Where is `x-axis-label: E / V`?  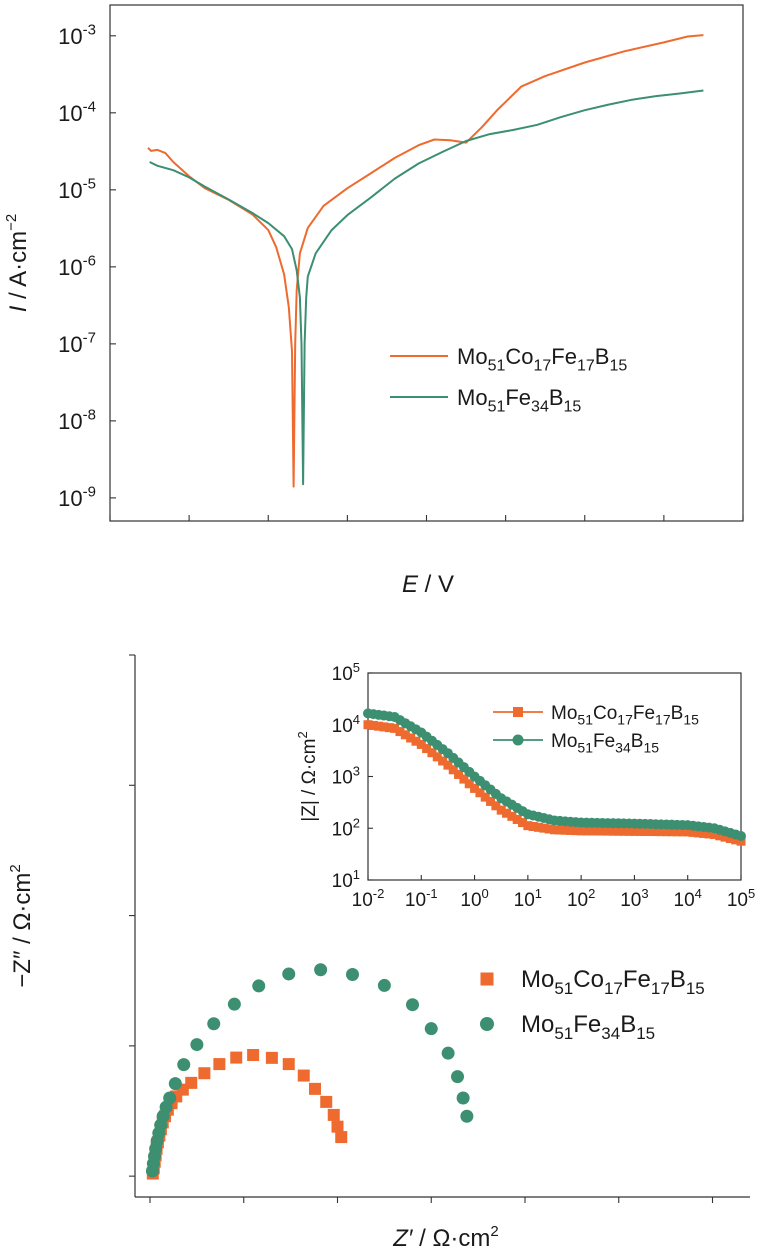
x-axis-label: E / V is located at coordinates (428, 584).